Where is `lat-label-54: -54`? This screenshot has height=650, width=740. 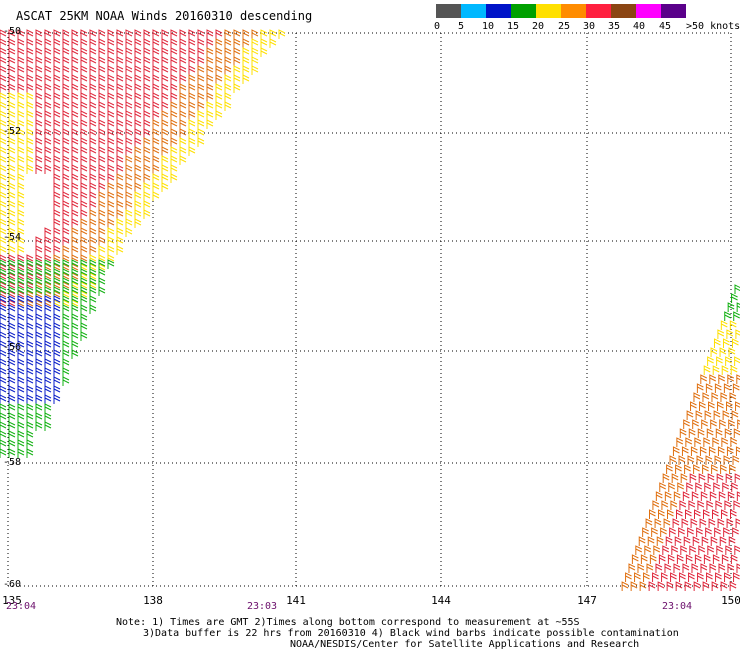
lat-label-54: -54 is located at coordinates (12, 237).